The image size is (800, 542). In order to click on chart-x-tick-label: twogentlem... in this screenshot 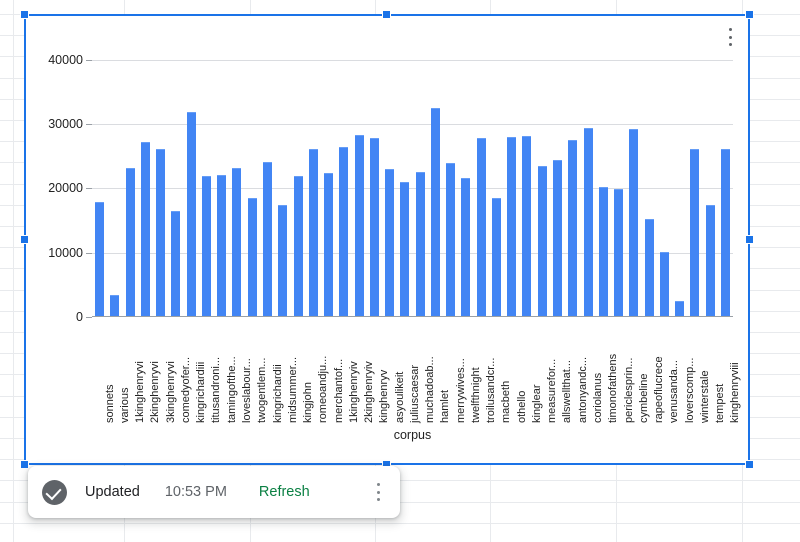, I will do `click(262, 390)`.